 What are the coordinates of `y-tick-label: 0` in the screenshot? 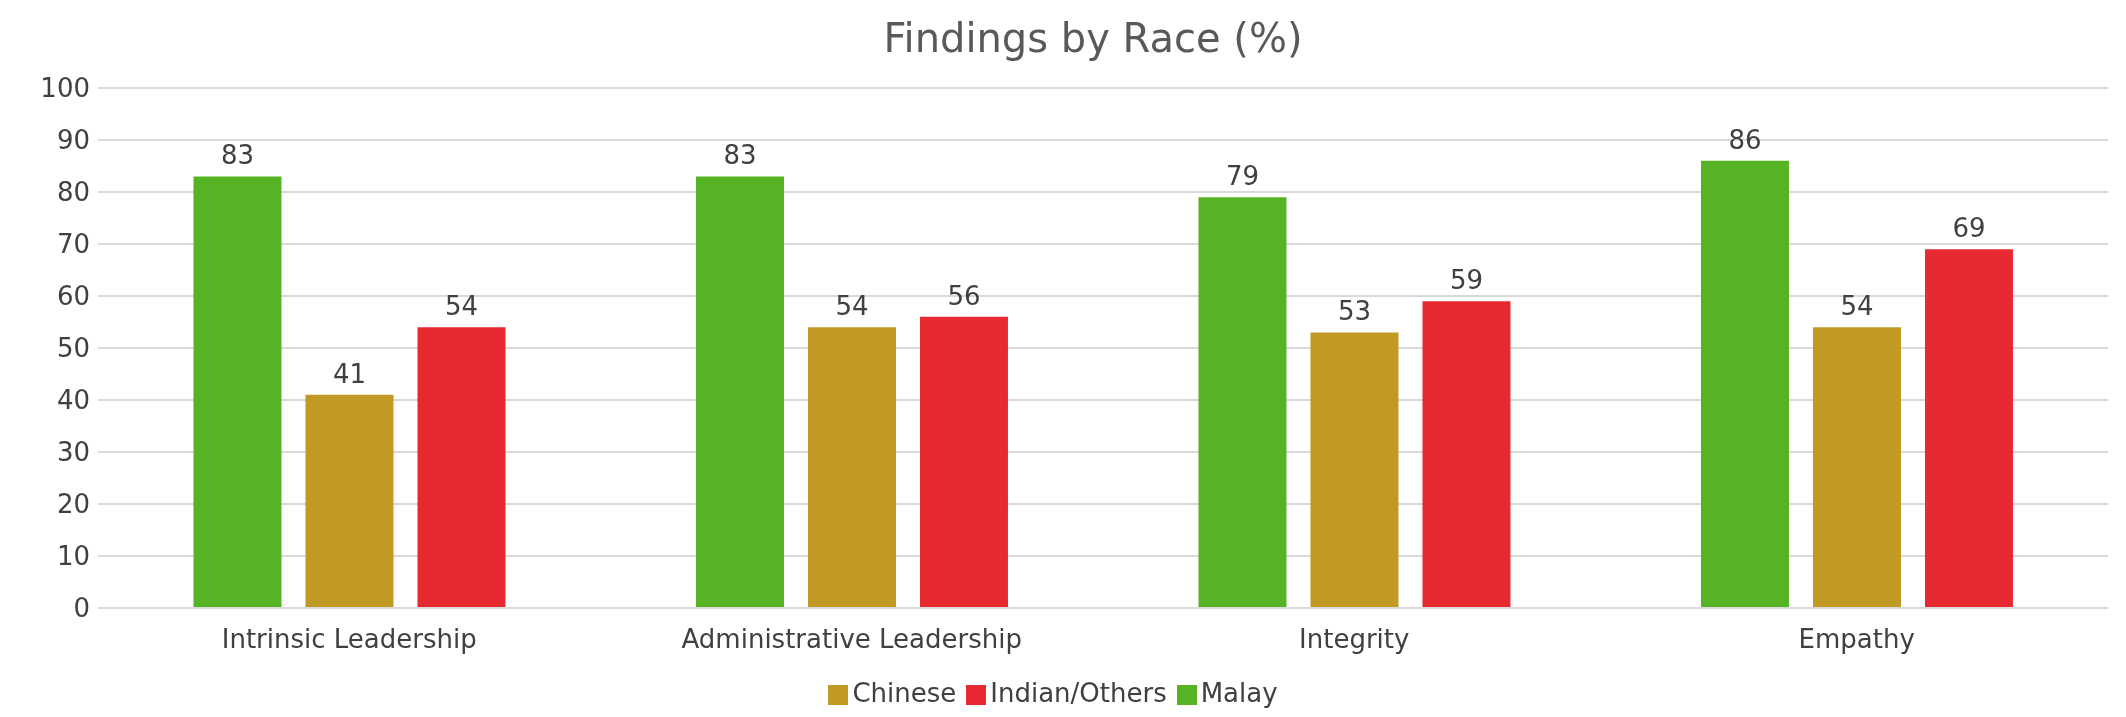 It's located at (81, 608).